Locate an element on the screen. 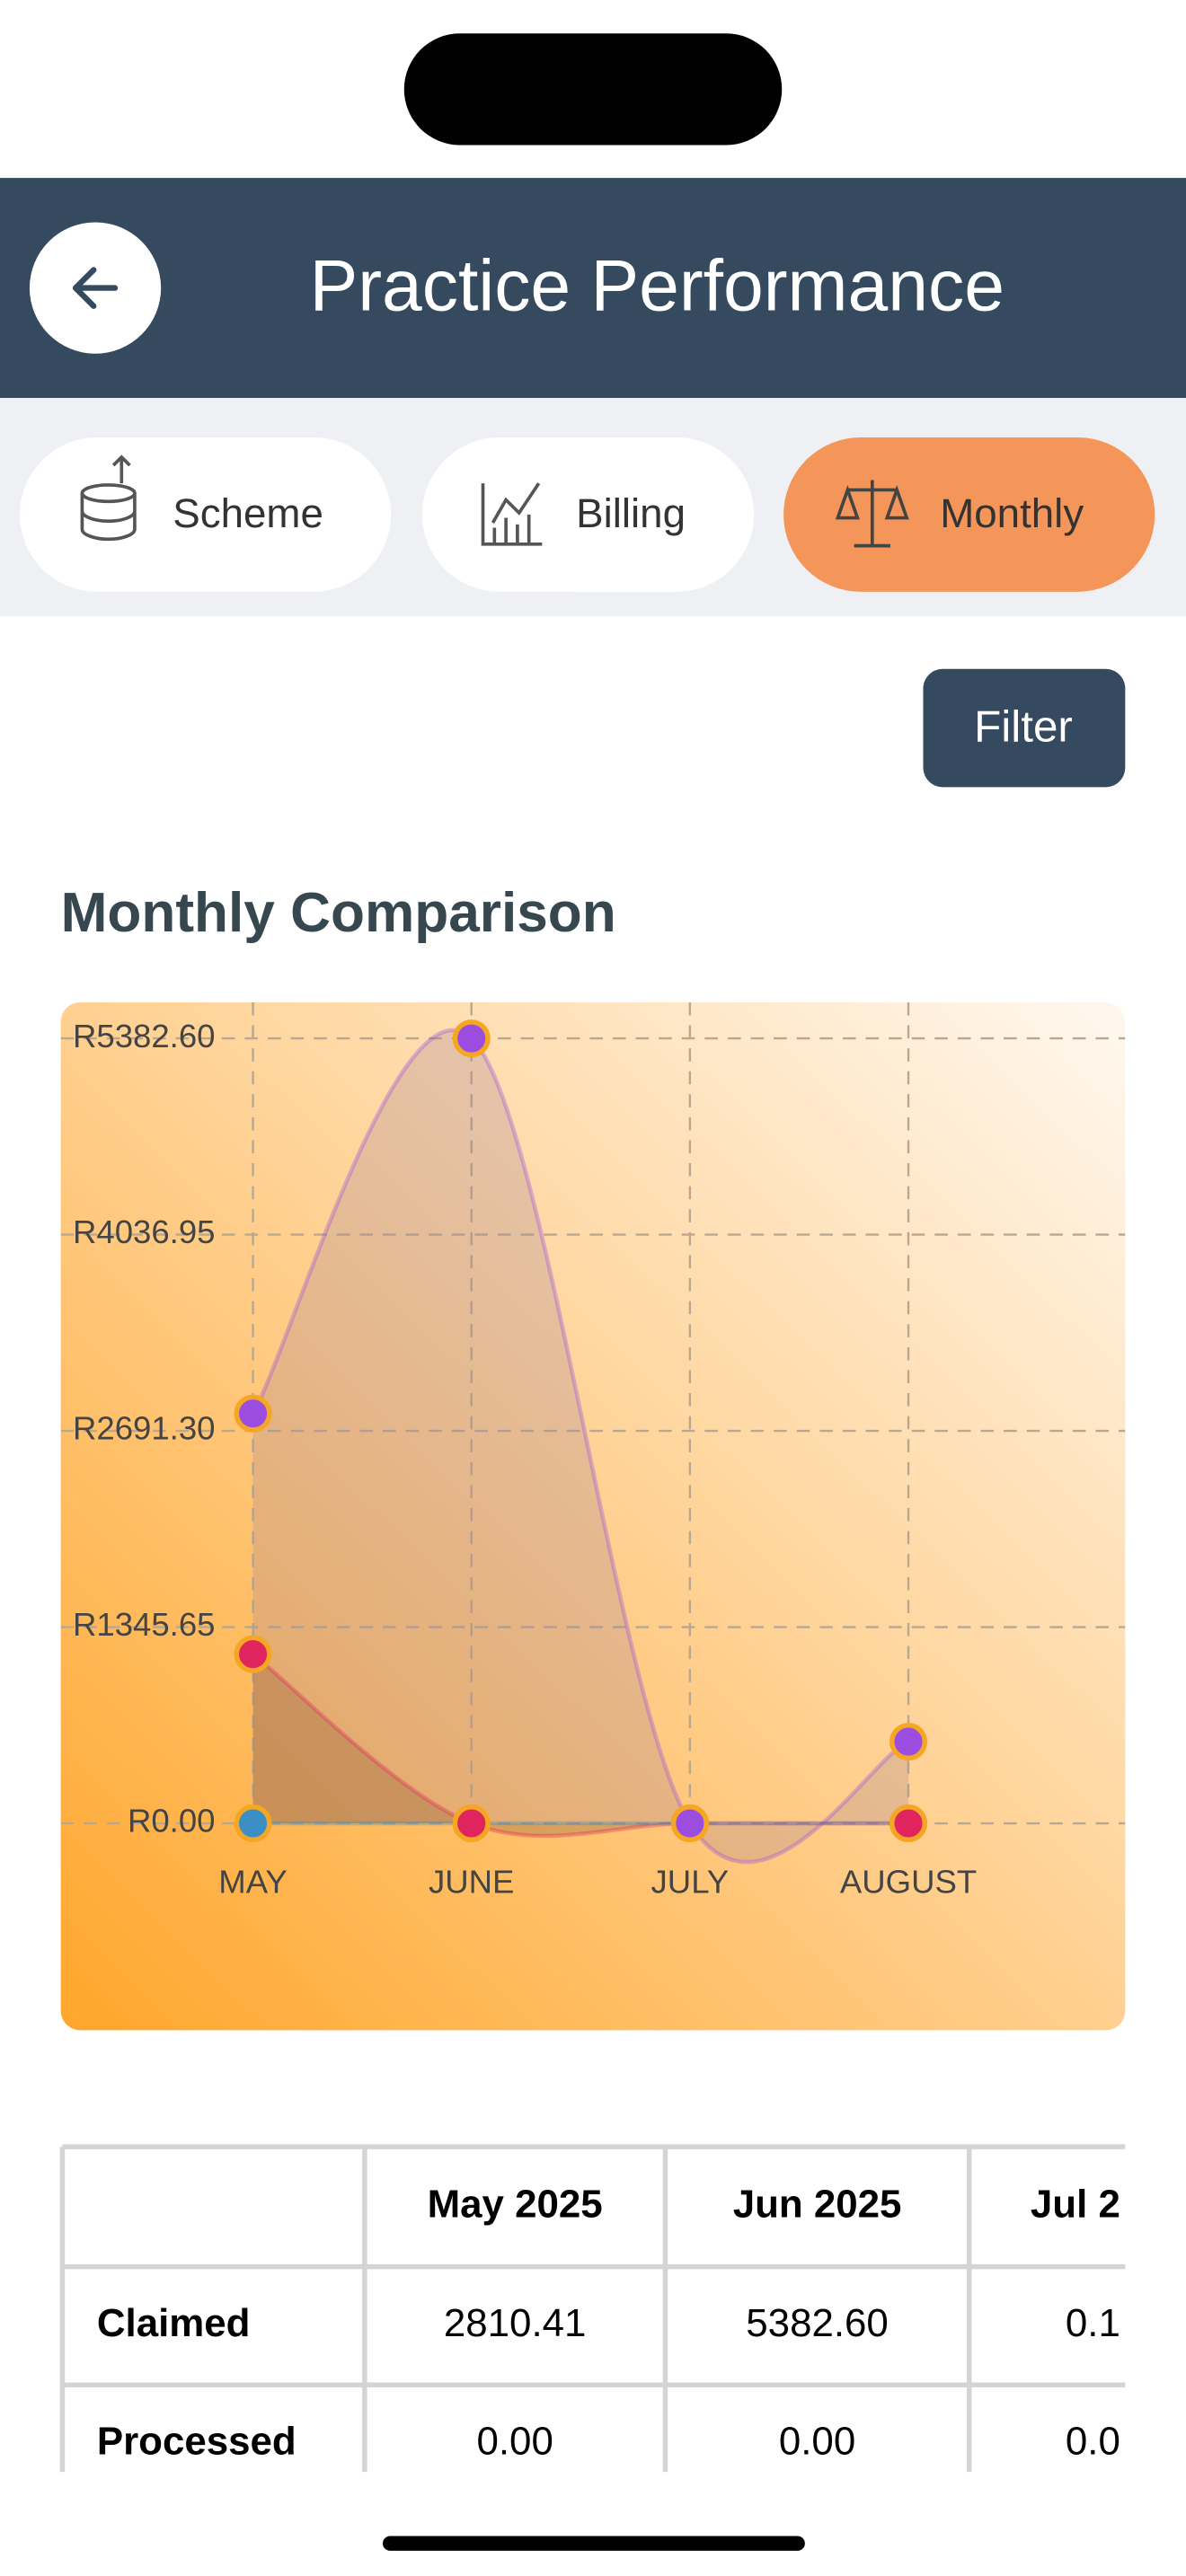 The width and height of the screenshot is (1186, 2576). y-tick-label: R4036.95 is located at coordinates (144, 1231).